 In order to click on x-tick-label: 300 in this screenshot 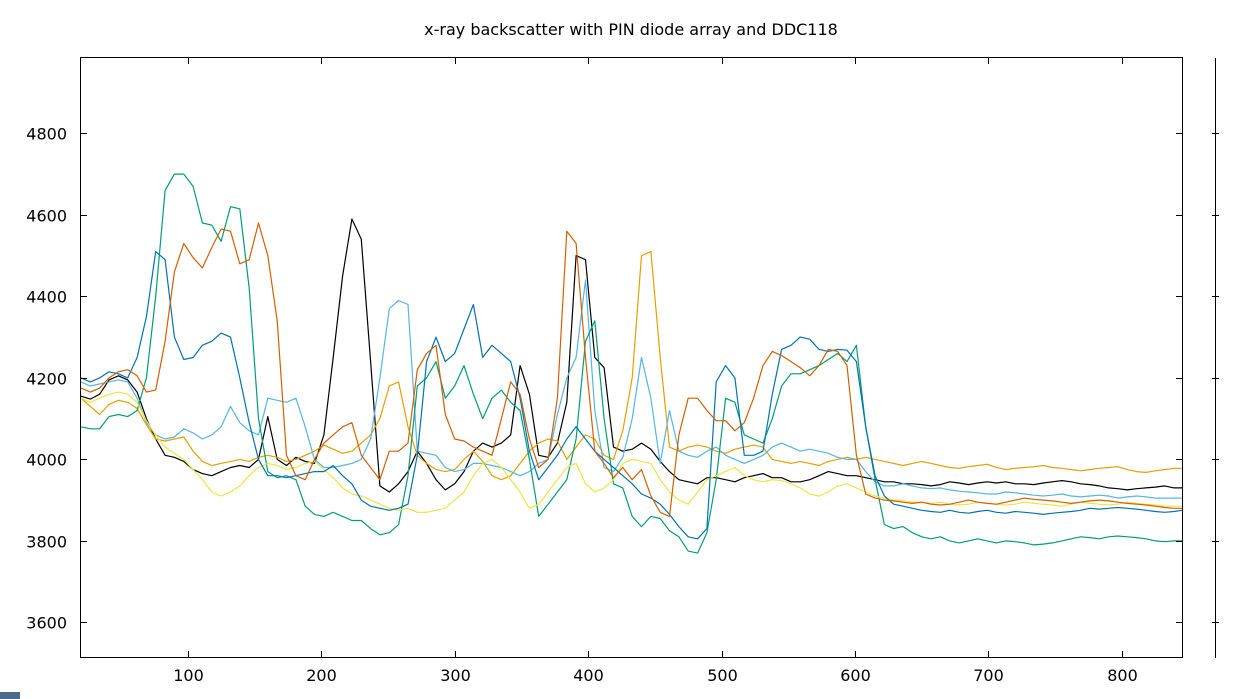, I will do `click(455, 675)`.